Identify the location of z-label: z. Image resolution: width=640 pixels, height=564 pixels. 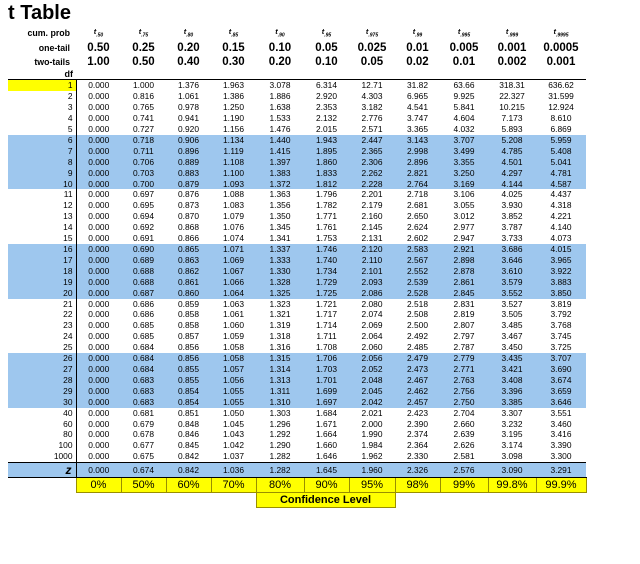
(42, 470).